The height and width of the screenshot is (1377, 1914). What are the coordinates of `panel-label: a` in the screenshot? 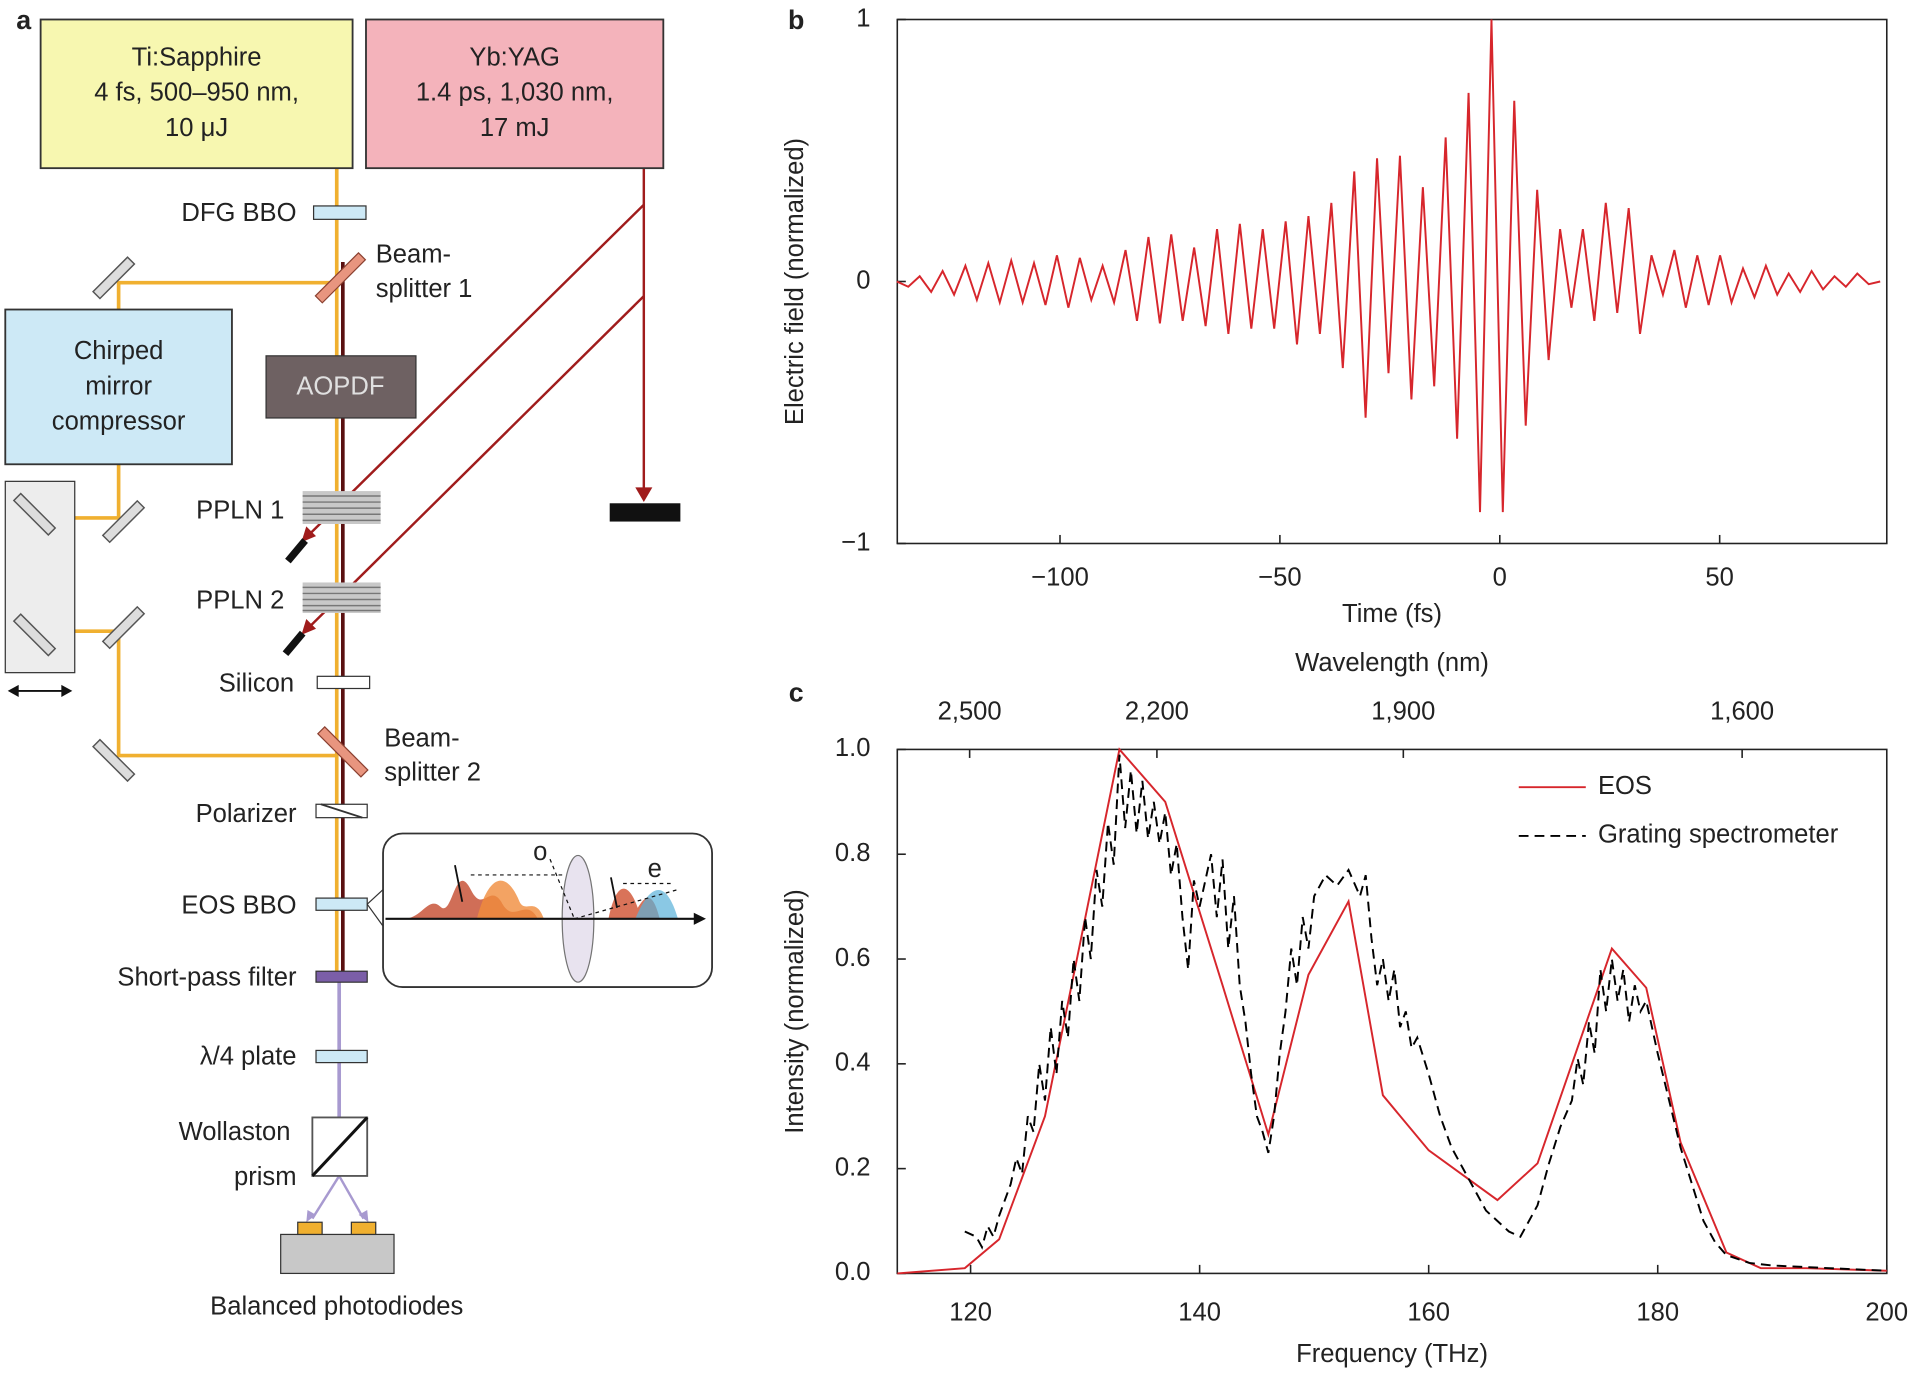 It's located at (24, 20).